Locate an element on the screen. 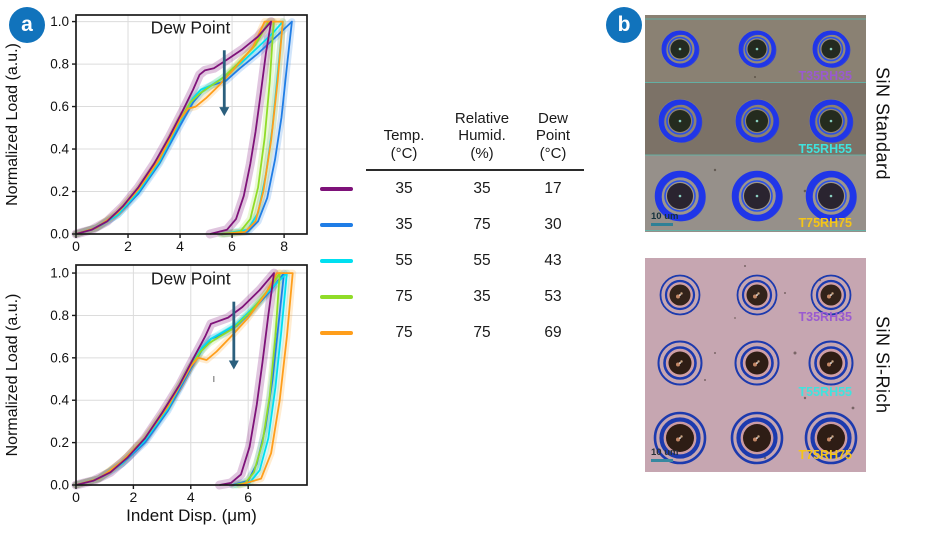  legend-rh-value: 55 is located at coordinates (482, 260).